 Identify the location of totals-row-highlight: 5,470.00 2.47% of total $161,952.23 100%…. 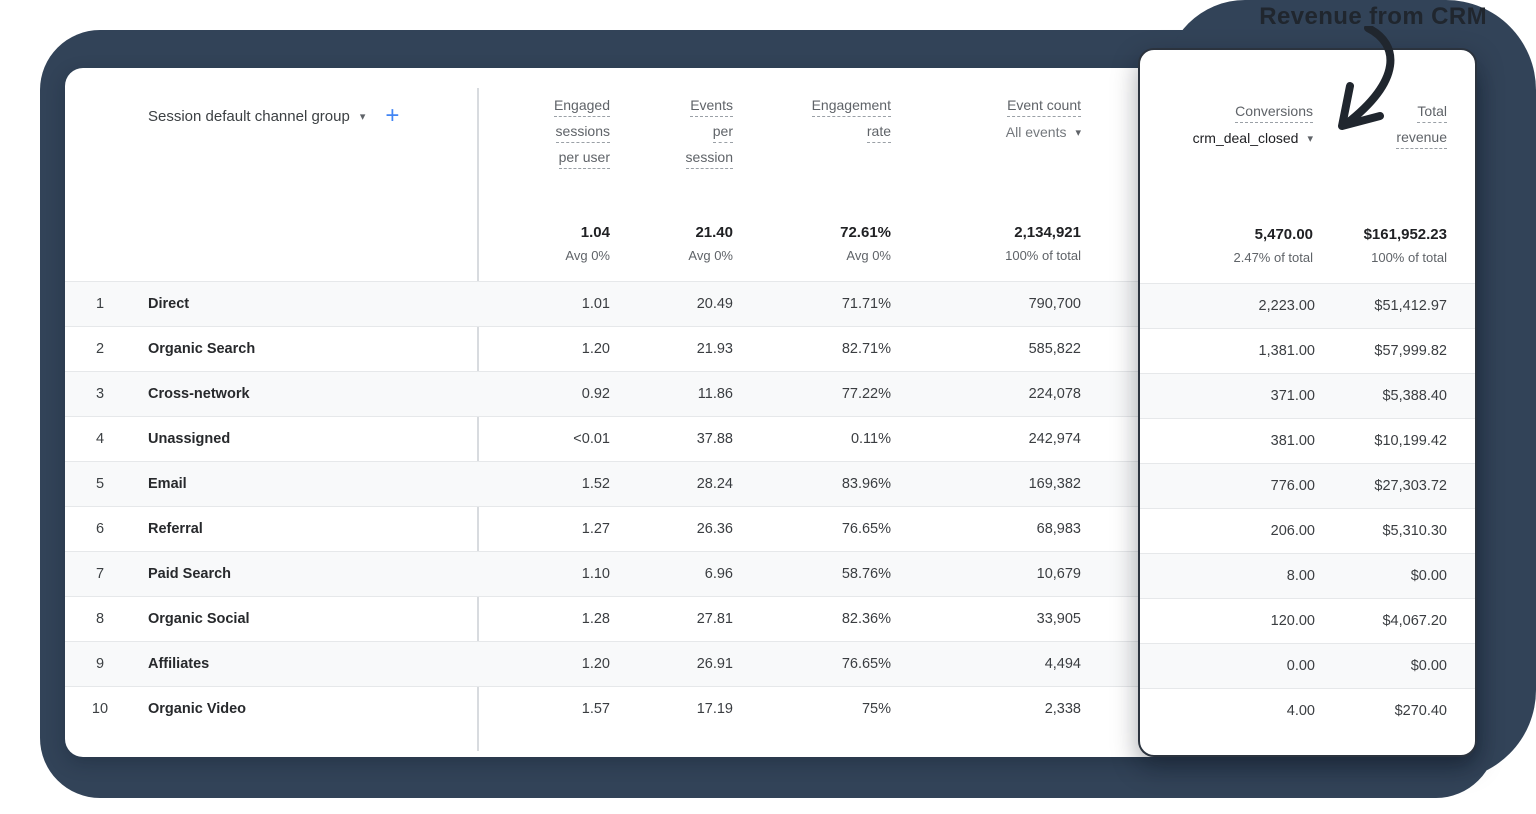
(1307, 247).